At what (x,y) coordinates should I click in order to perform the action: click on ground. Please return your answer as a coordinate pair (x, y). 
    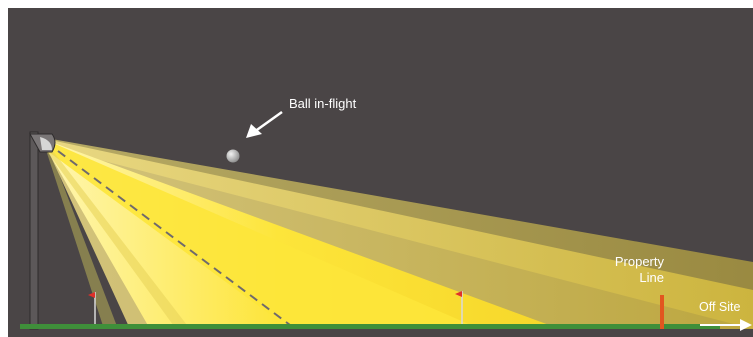
    Looking at the image, I should click on (370, 326).